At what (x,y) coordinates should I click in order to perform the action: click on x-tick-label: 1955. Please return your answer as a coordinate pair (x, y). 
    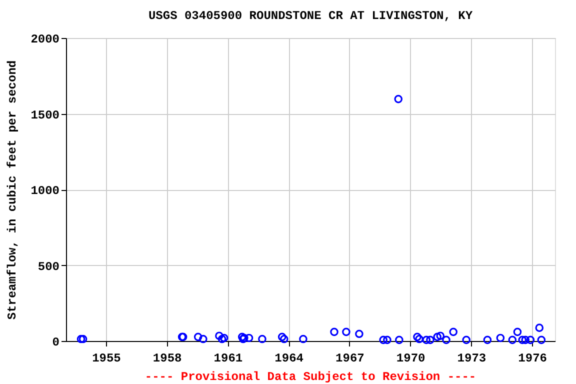
    Looking at the image, I should click on (106, 359).